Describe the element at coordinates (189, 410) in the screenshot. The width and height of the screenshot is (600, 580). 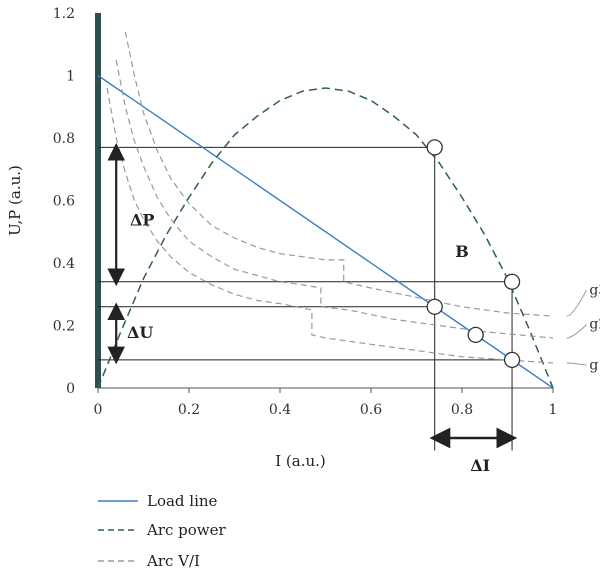
I see `x-tick-label: 0.2` at that location.